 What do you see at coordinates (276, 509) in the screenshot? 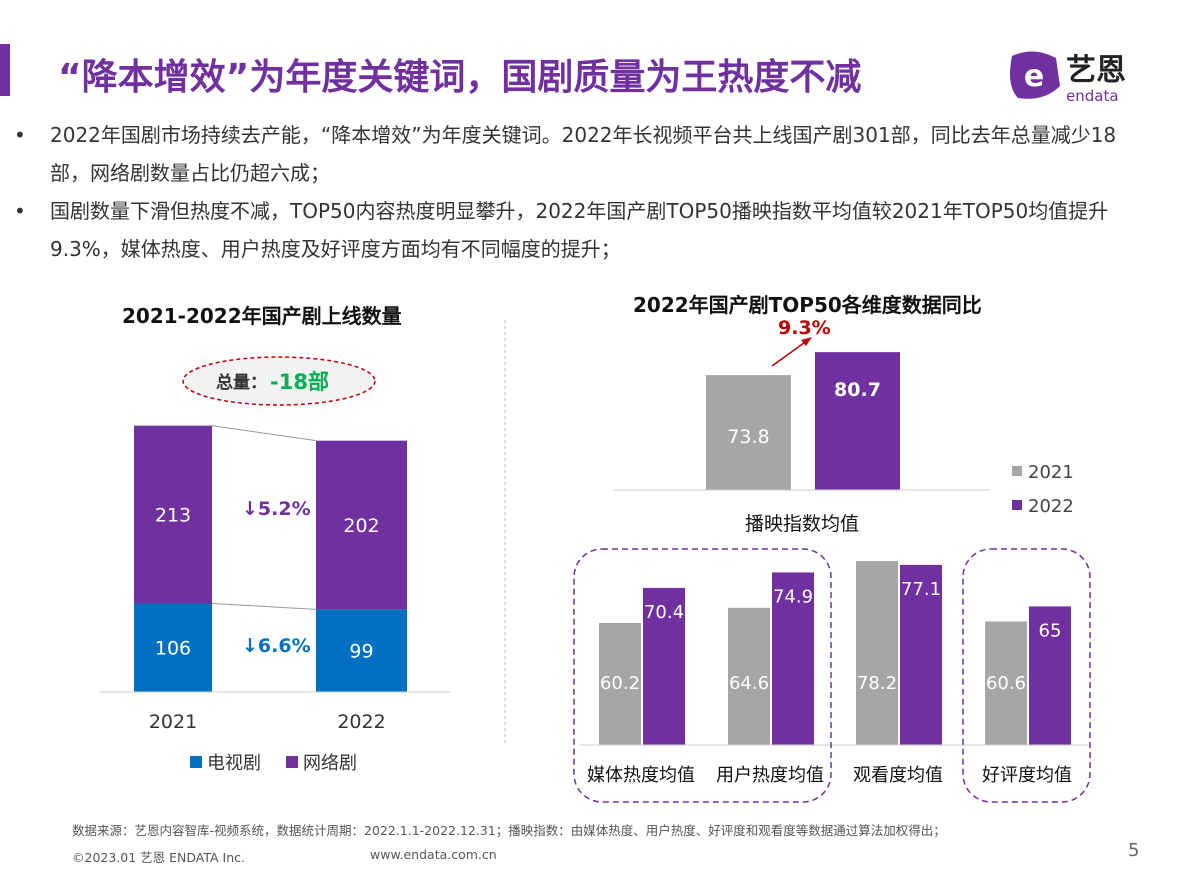
I see `web-change-label: ↓5.2%` at bounding box center [276, 509].